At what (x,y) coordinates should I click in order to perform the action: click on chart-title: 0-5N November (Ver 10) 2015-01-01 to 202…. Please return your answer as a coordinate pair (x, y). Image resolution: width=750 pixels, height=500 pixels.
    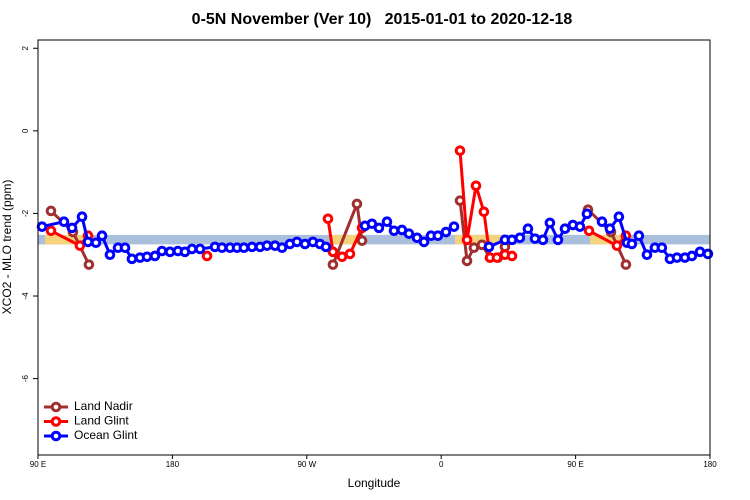
    Looking at the image, I should click on (382, 19).